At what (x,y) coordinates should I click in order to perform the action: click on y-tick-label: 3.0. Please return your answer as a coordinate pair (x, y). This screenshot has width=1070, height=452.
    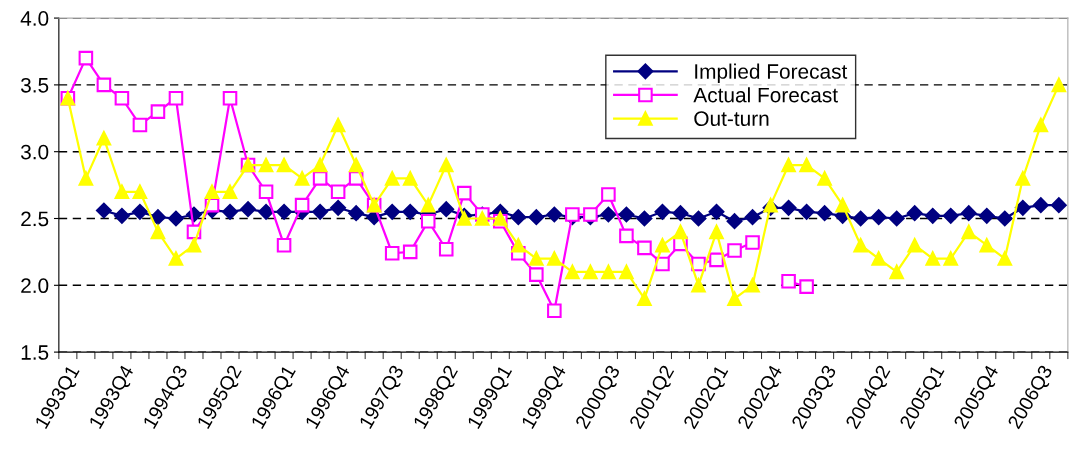
    Looking at the image, I should click on (34, 152).